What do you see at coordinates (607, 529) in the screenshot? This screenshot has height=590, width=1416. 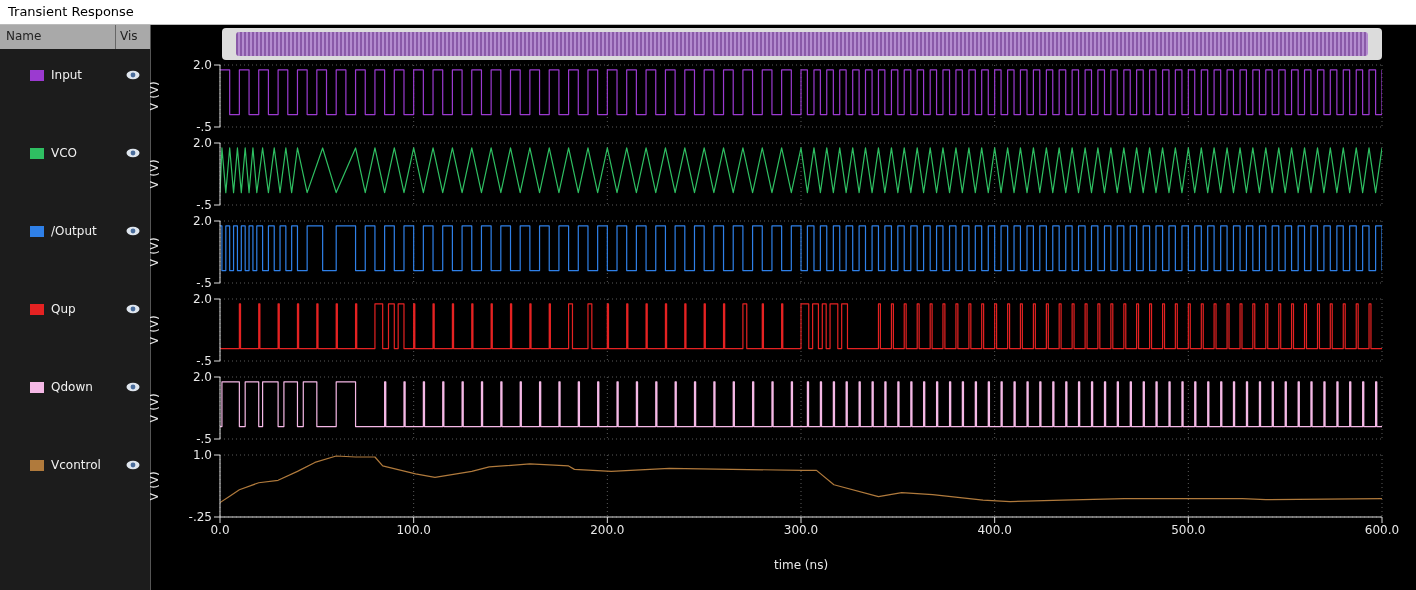 I see `x-tick-label: 200.0` at bounding box center [607, 529].